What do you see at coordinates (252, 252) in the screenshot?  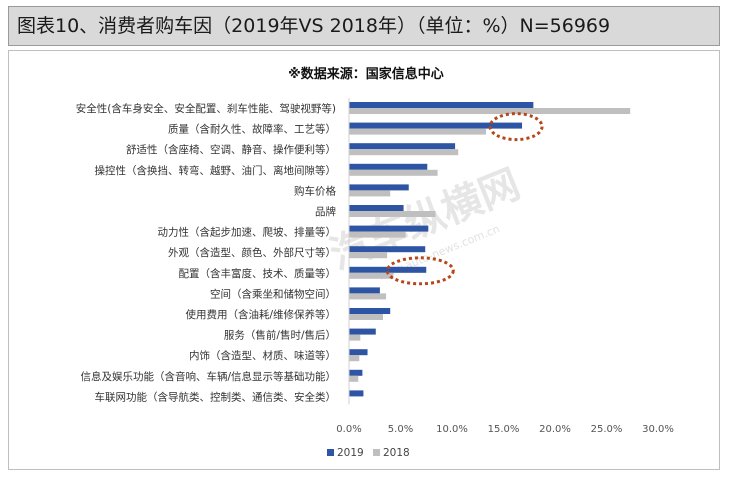 I see `category-label: 外观（含造型、颜色、外部尺寸等）` at bounding box center [252, 252].